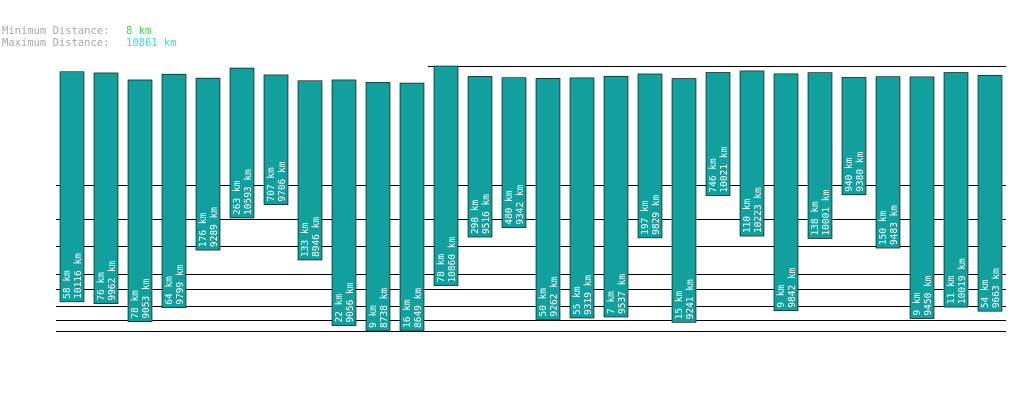 Image resolution: width=1019 pixels, height=402 pixels. Describe the element at coordinates (418, 308) in the screenshot. I see `bar-max-label: 8649 km` at that location.